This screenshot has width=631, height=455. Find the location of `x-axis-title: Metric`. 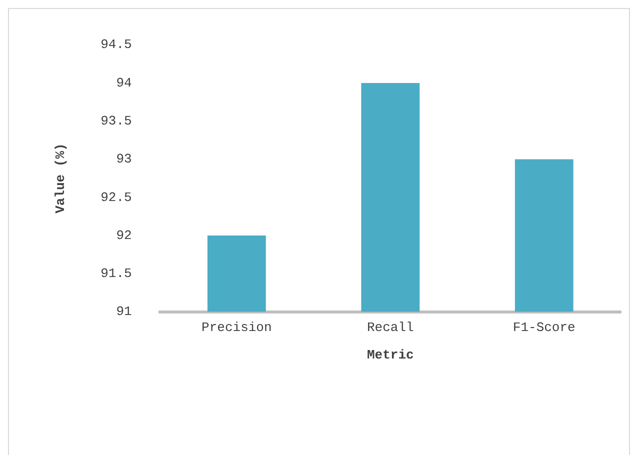

x-axis-title: Metric is located at coordinates (390, 354).